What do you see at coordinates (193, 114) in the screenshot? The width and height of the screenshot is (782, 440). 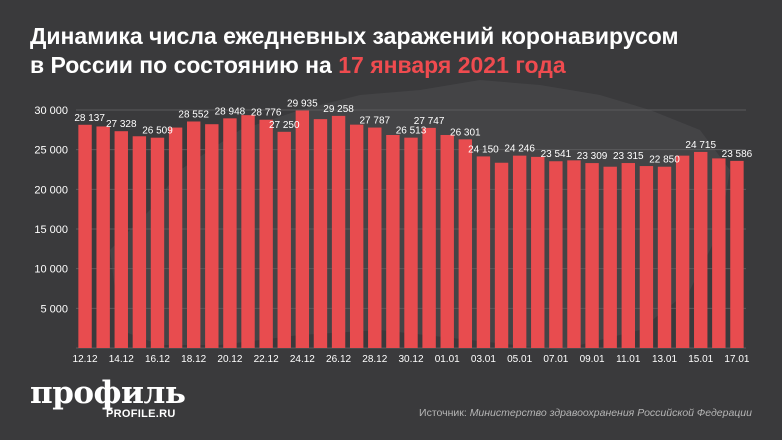 I see `value-label: 28 552` at bounding box center [193, 114].